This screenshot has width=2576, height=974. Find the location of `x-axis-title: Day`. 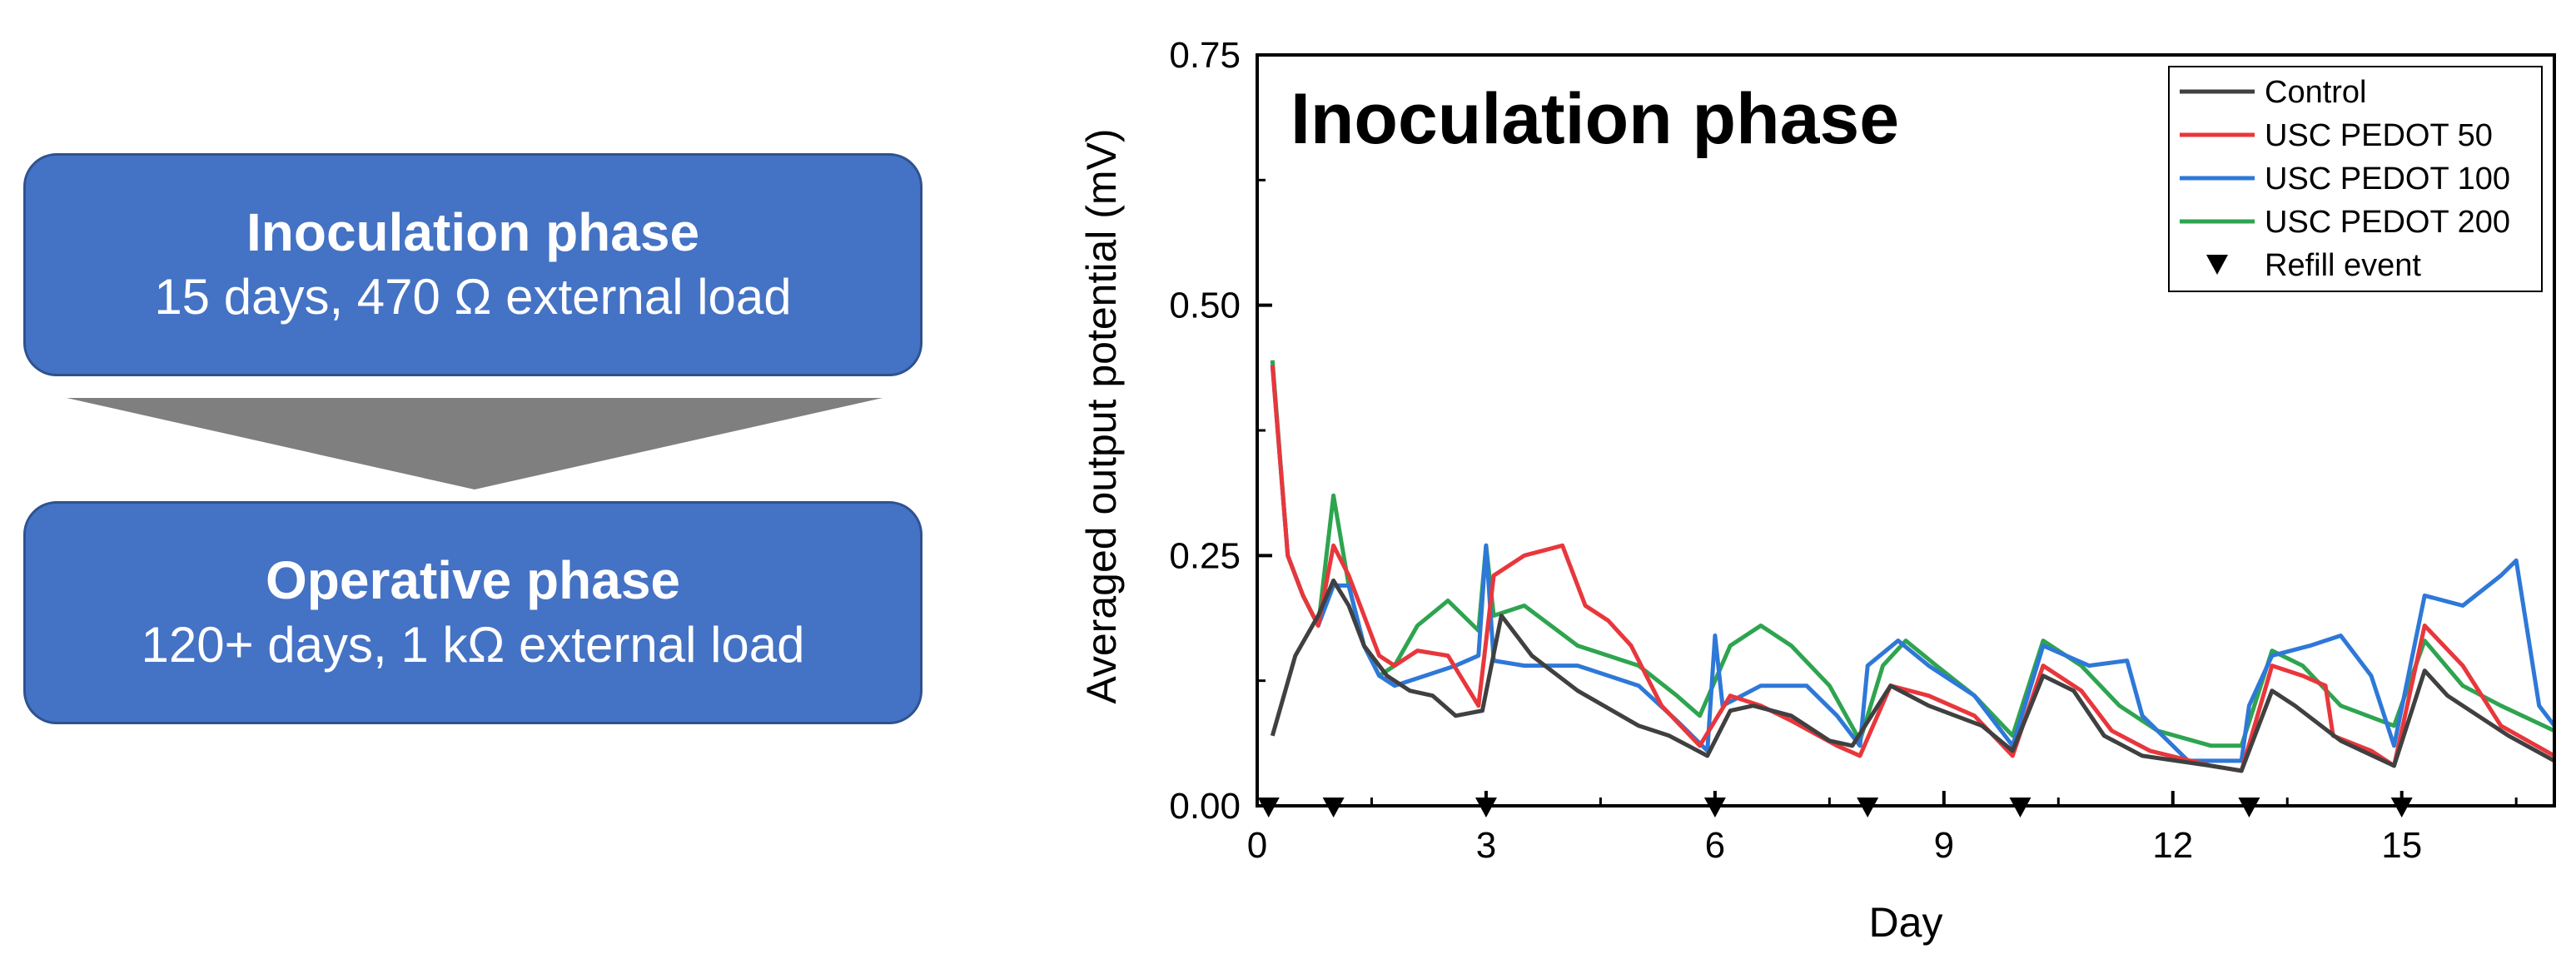

x-axis-title: Day is located at coordinates (1906, 923).